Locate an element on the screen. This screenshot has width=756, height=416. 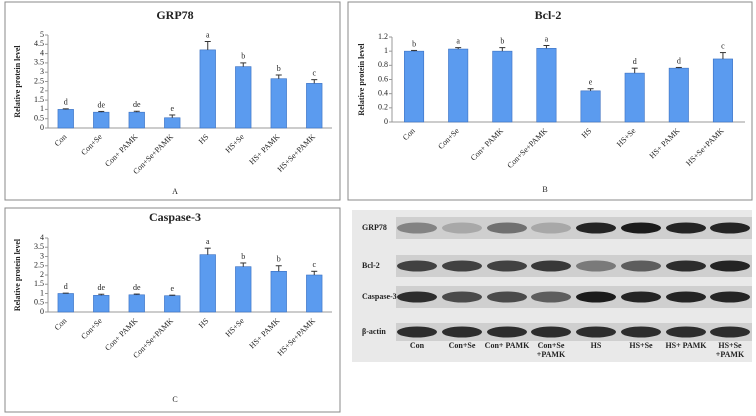
blot-lane-label: Con+ PAMK is located at coordinates (507, 345).